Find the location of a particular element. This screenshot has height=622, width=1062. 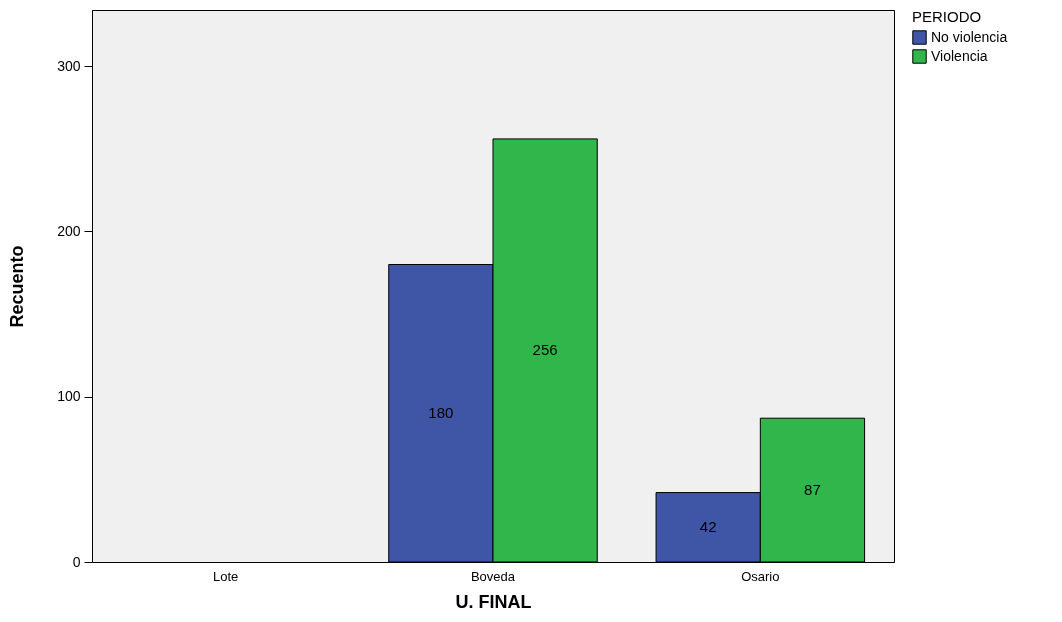

data-label: 256 is located at coordinates (545, 350).